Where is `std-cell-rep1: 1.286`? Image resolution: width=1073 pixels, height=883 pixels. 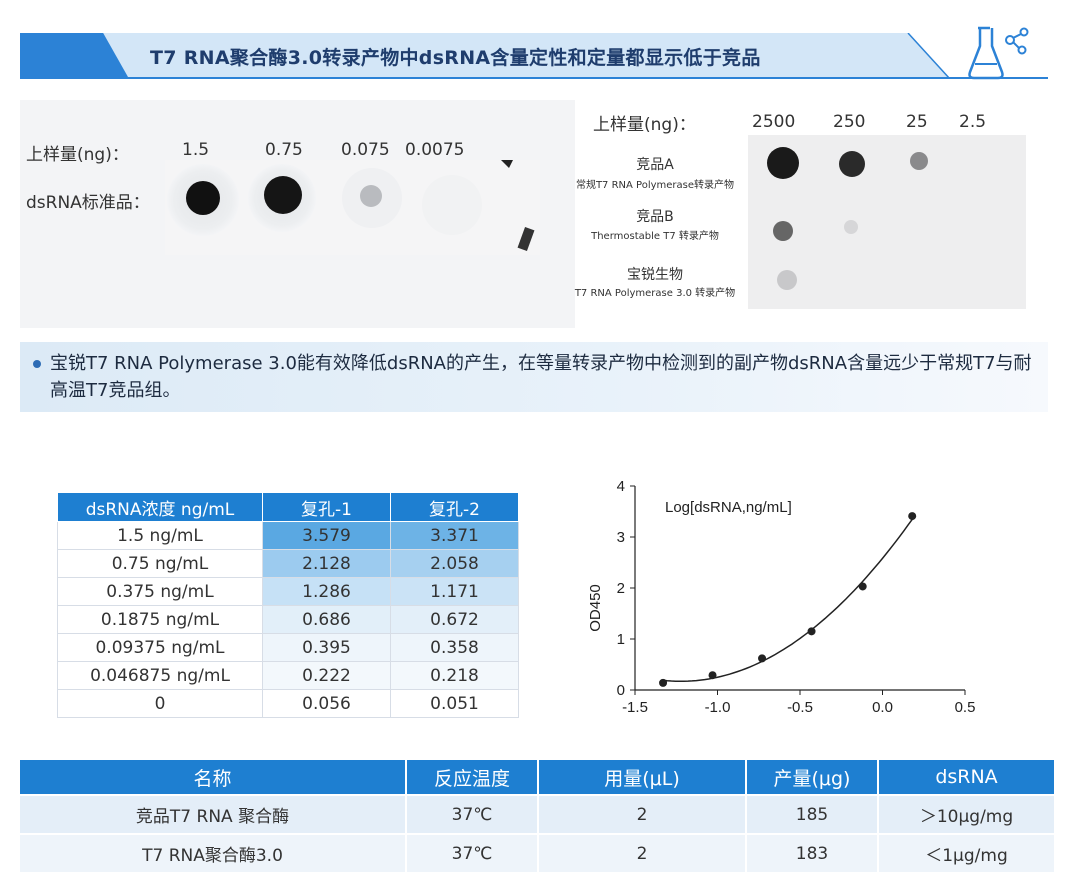 std-cell-rep1: 1.286 is located at coordinates (326, 591).